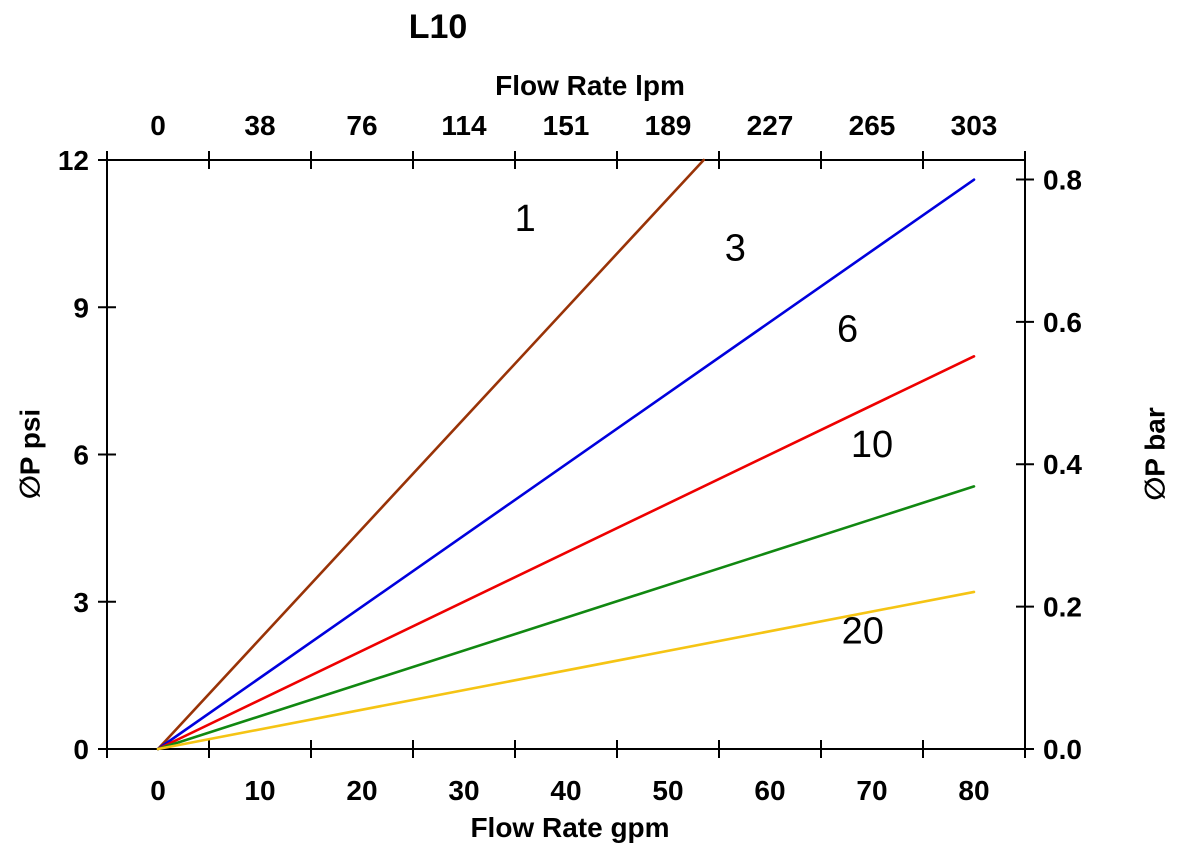  What do you see at coordinates (668, 125) in the screenshot?
I see `top-axis-tick-label: 189` at bounding box center [668, 125].